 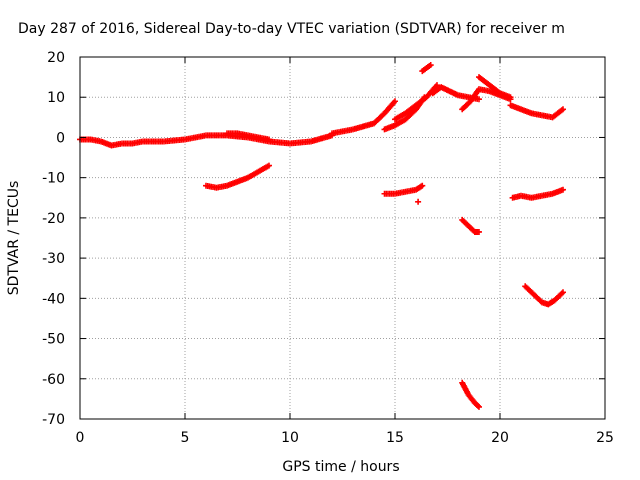 What do you see at coordinates (269, 139) in the screenshot?
I see `data-point-s2-p24` at bounding box center [269, 139].